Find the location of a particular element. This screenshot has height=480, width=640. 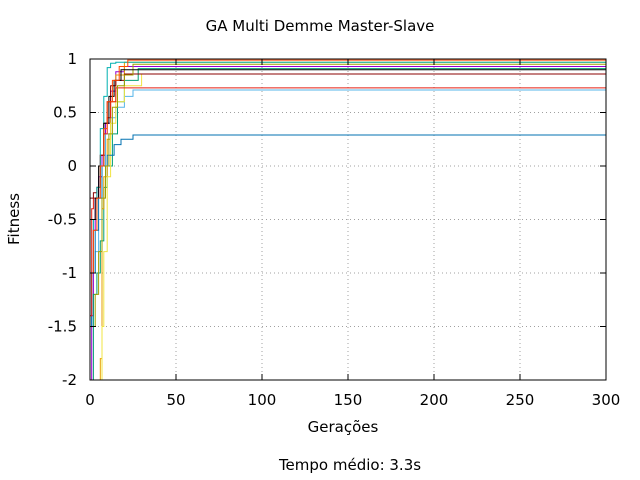

y-tick-label: 0 is located at coordinates (72, 166).